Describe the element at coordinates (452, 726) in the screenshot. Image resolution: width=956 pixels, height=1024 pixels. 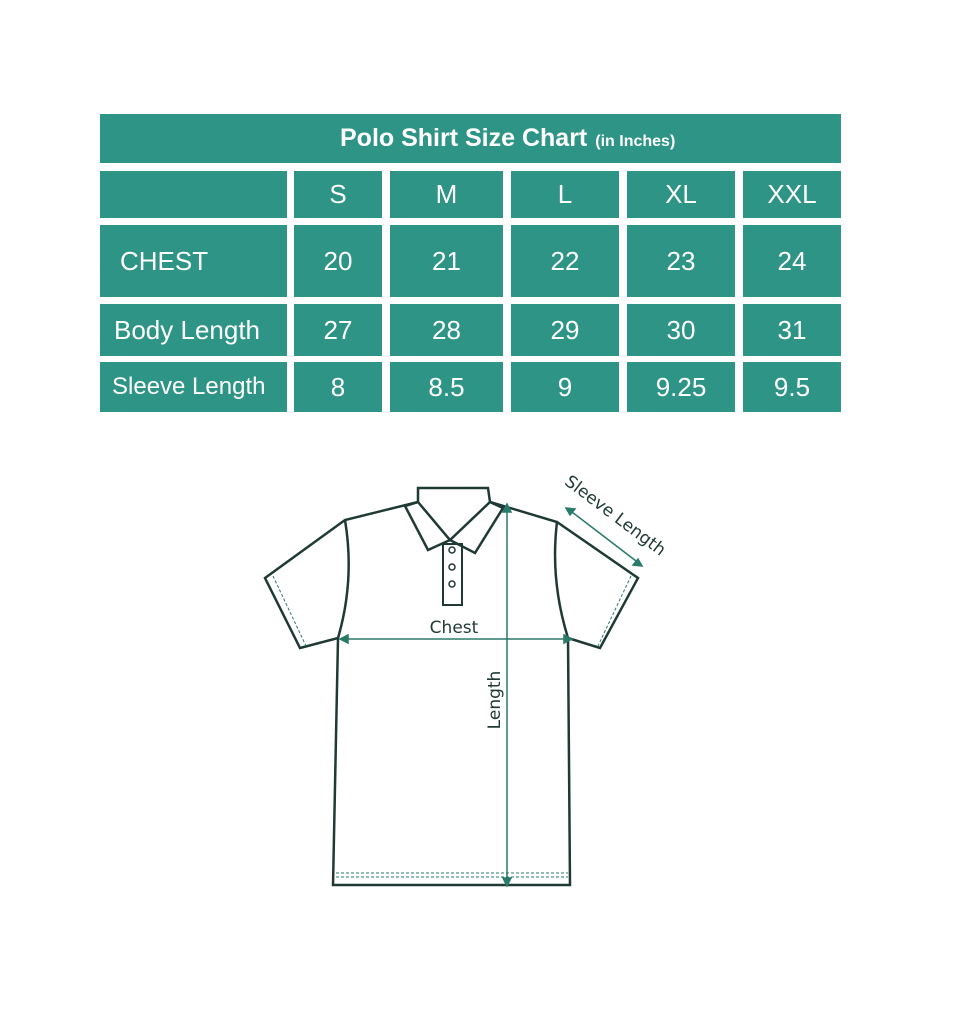
I see `stitching` at that location.